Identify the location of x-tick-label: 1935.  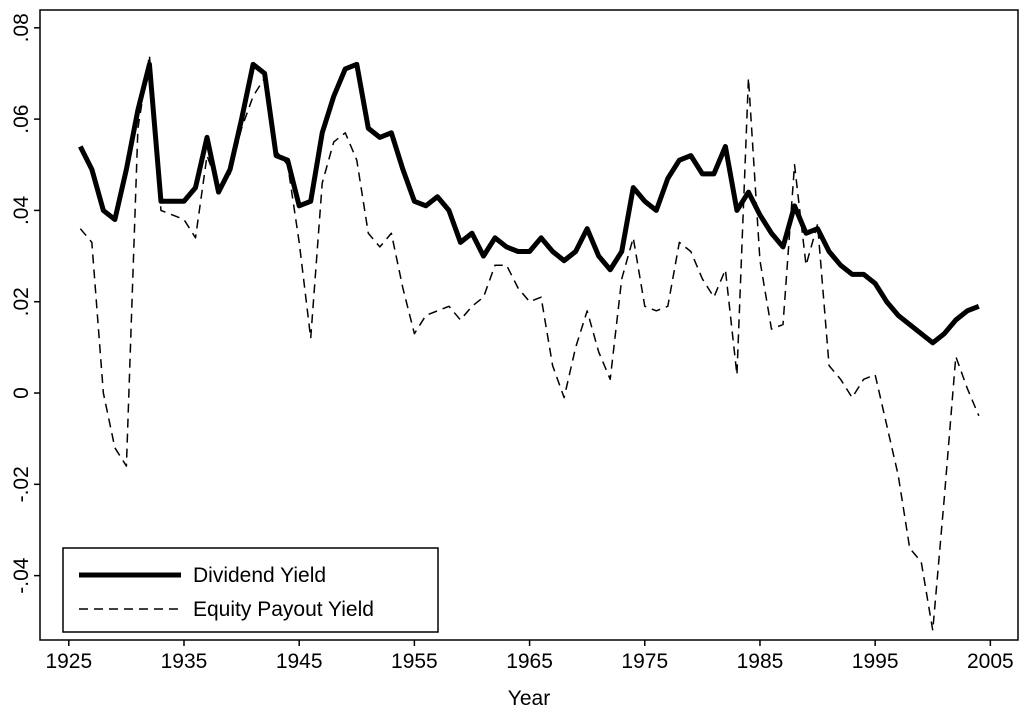
(184, 661).